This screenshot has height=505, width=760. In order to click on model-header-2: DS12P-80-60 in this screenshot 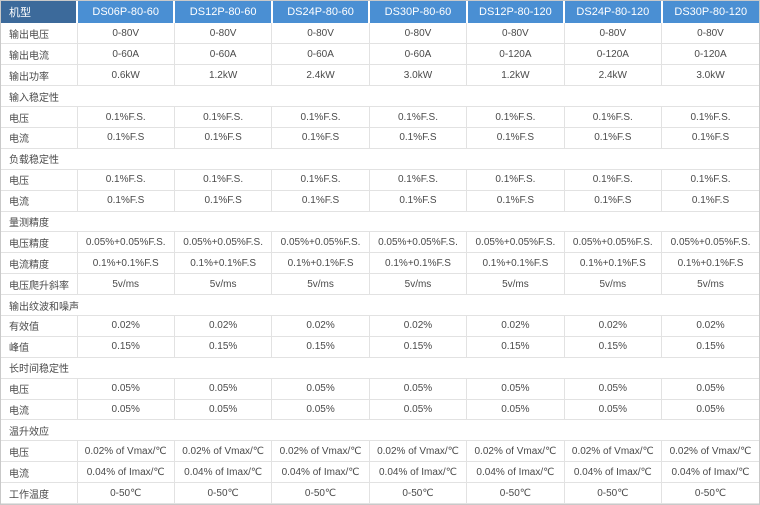, I will do `click(222, 12)`.